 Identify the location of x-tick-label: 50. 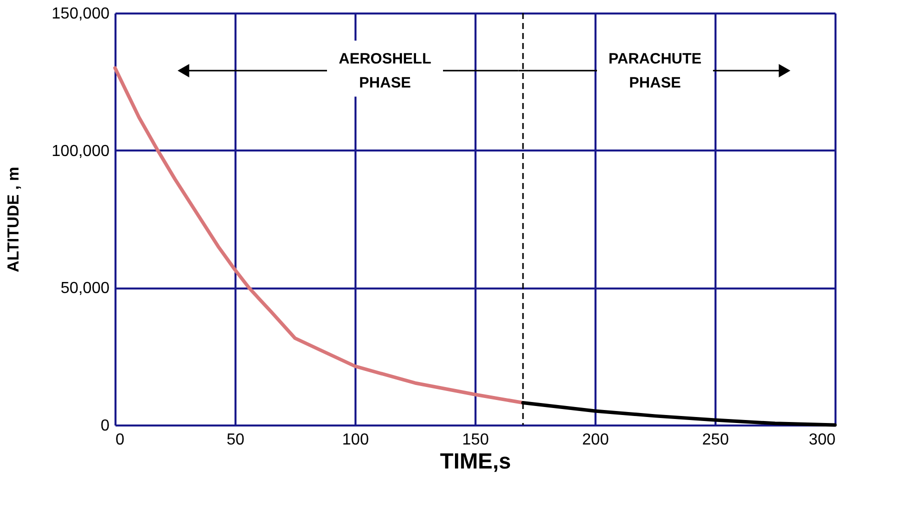
(235, 440).